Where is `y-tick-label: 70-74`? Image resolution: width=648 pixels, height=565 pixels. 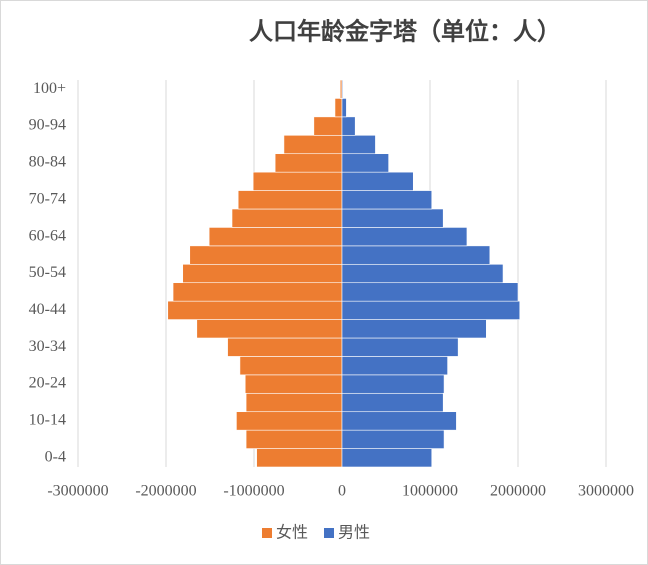 y-tick-label: 70-74 is located at coordinates (47, 198).